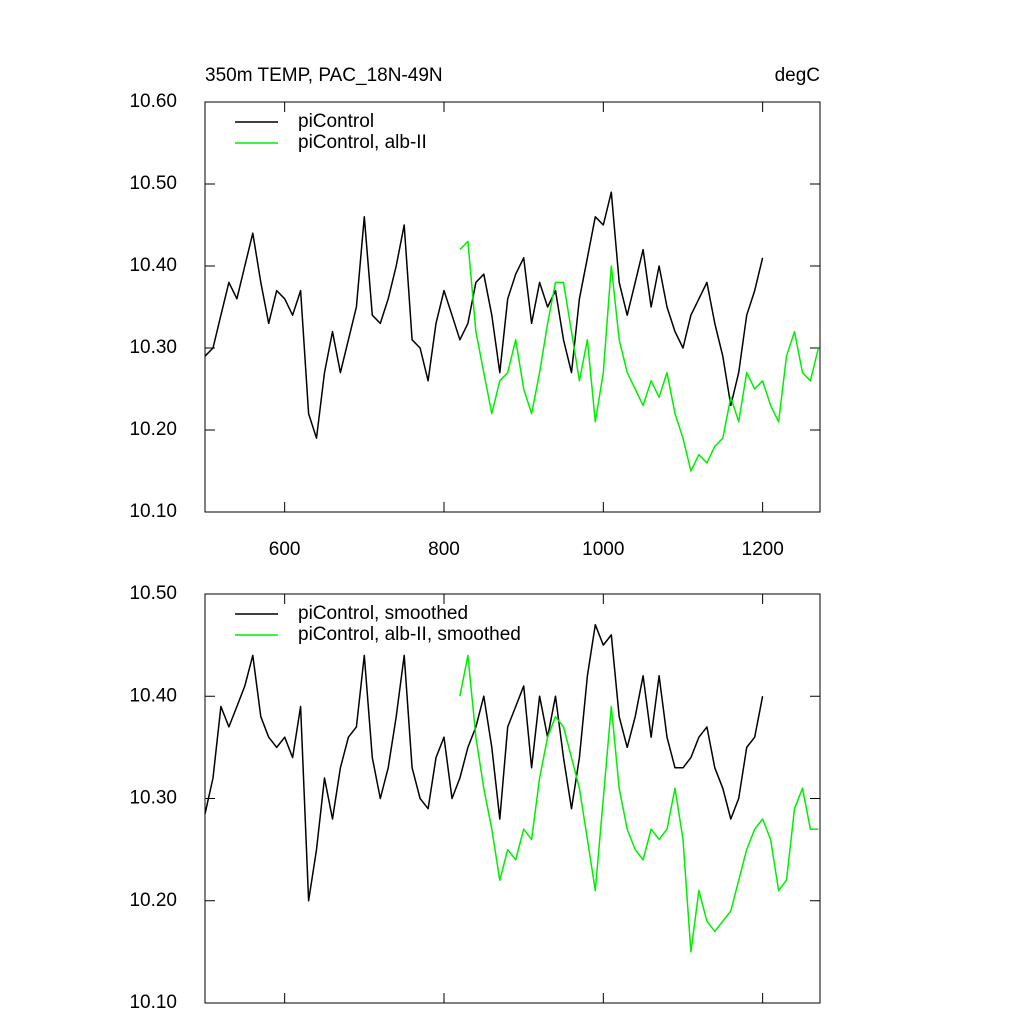  Describe the element at coordinates (324, 75) in the screenshot. I see `chart-title: 350m TEMP, PAC_18N-49N` at that location.